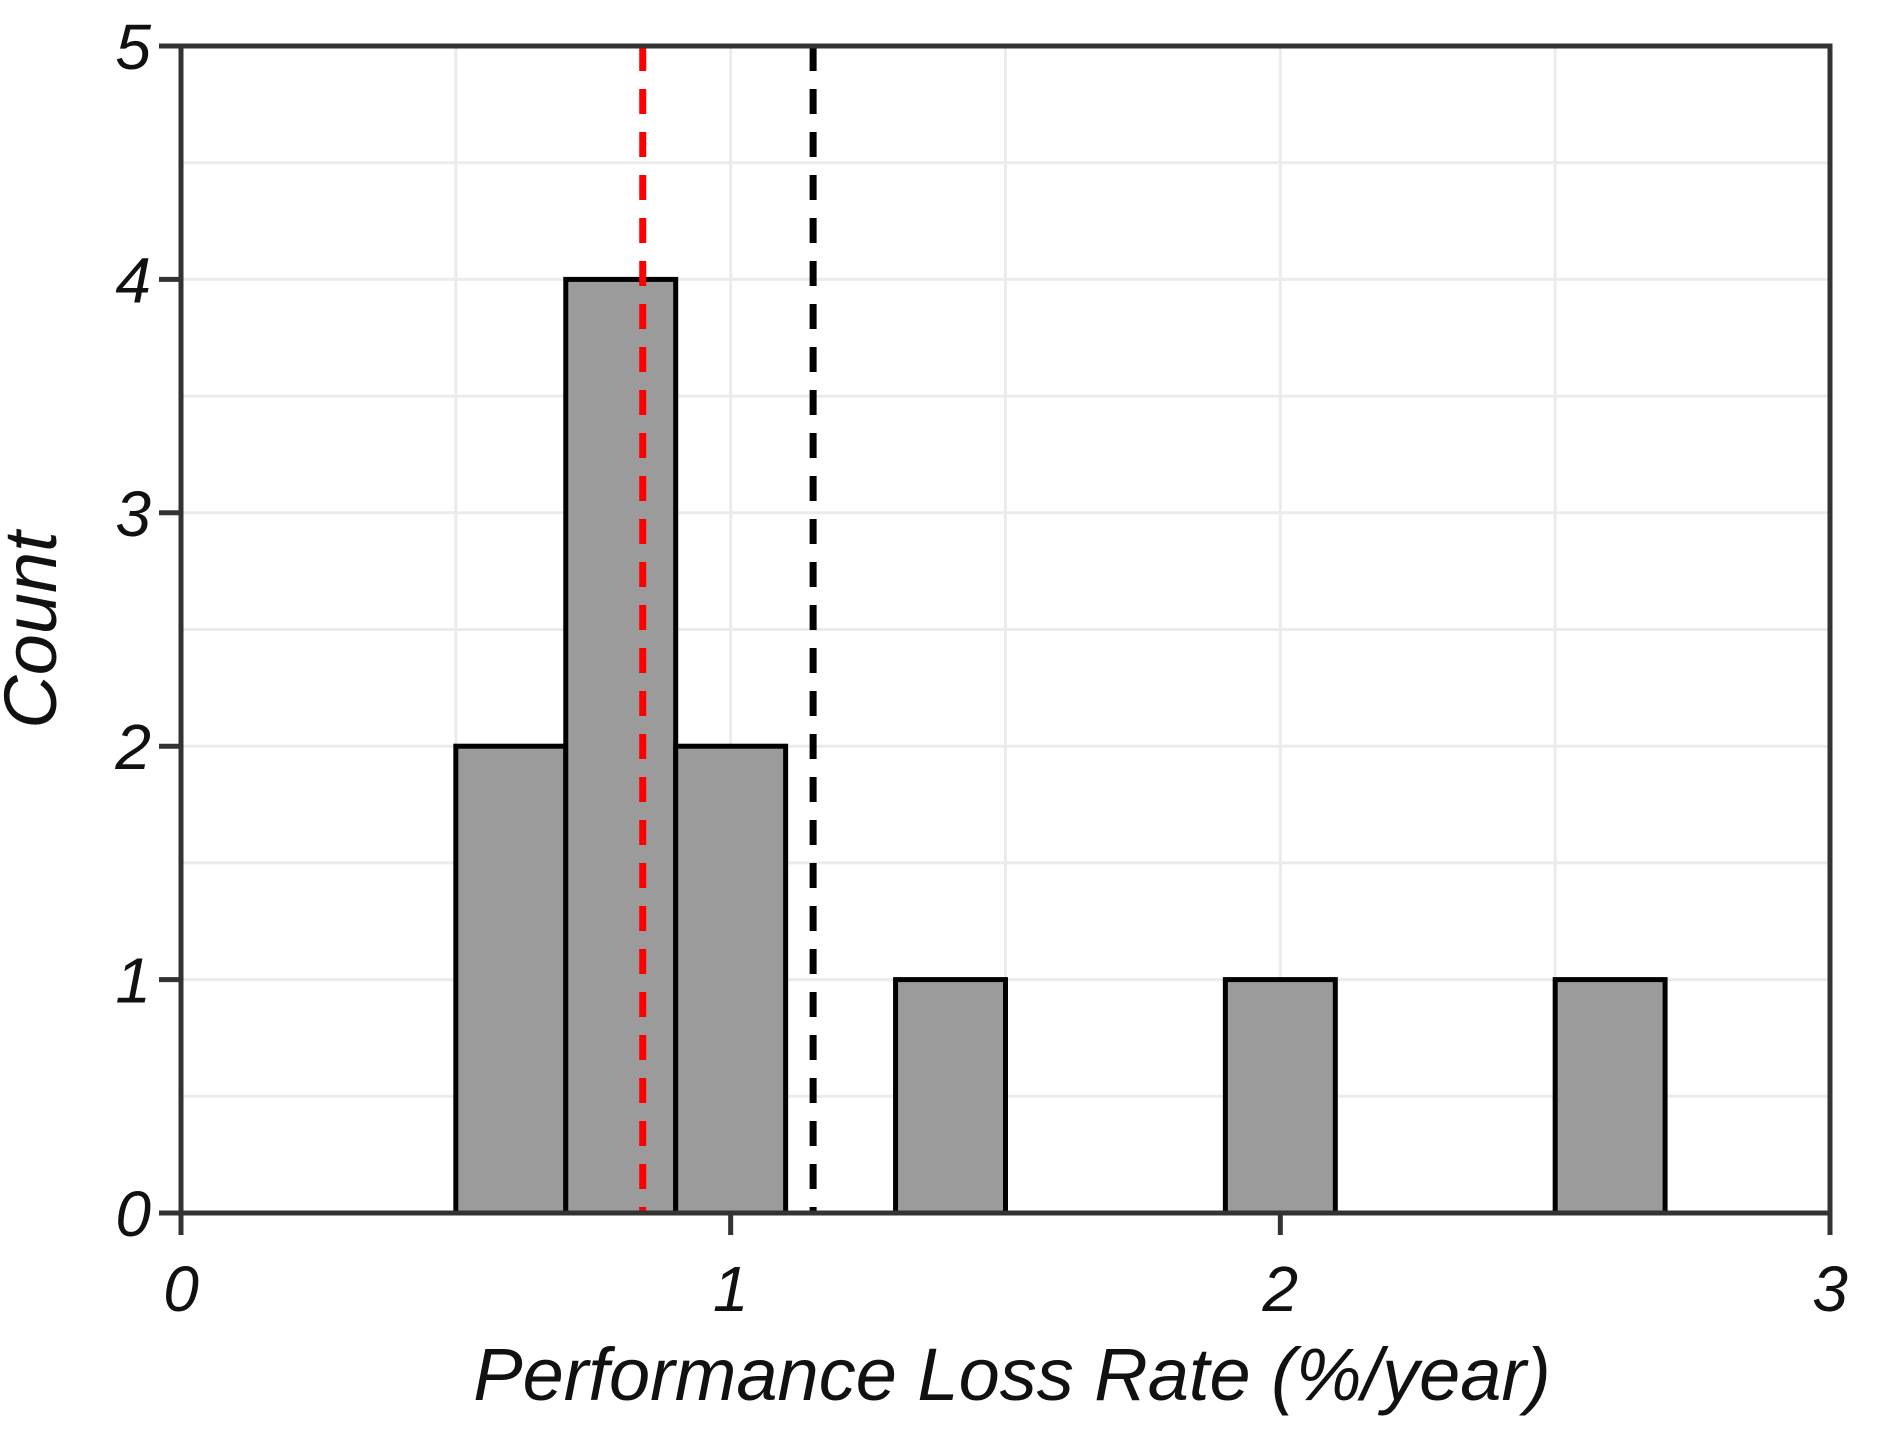  I want to click on y-tick-label: 5, so click(133, 47).